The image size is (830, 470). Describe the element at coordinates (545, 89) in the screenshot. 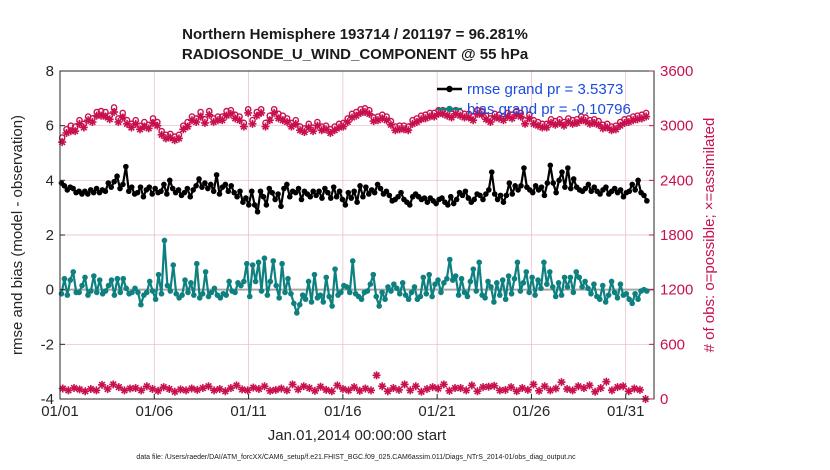

I see `legend-rmse-label: rmse grand pr = 3.5373` at that location.